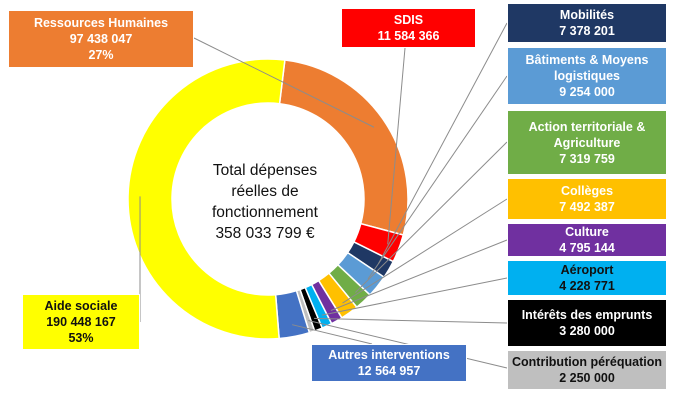 The image size is (700, 406). Describe the element at coordinates (265, 233) in the screenshot. I see `center-line-4: 358 033 799 €` at that location.